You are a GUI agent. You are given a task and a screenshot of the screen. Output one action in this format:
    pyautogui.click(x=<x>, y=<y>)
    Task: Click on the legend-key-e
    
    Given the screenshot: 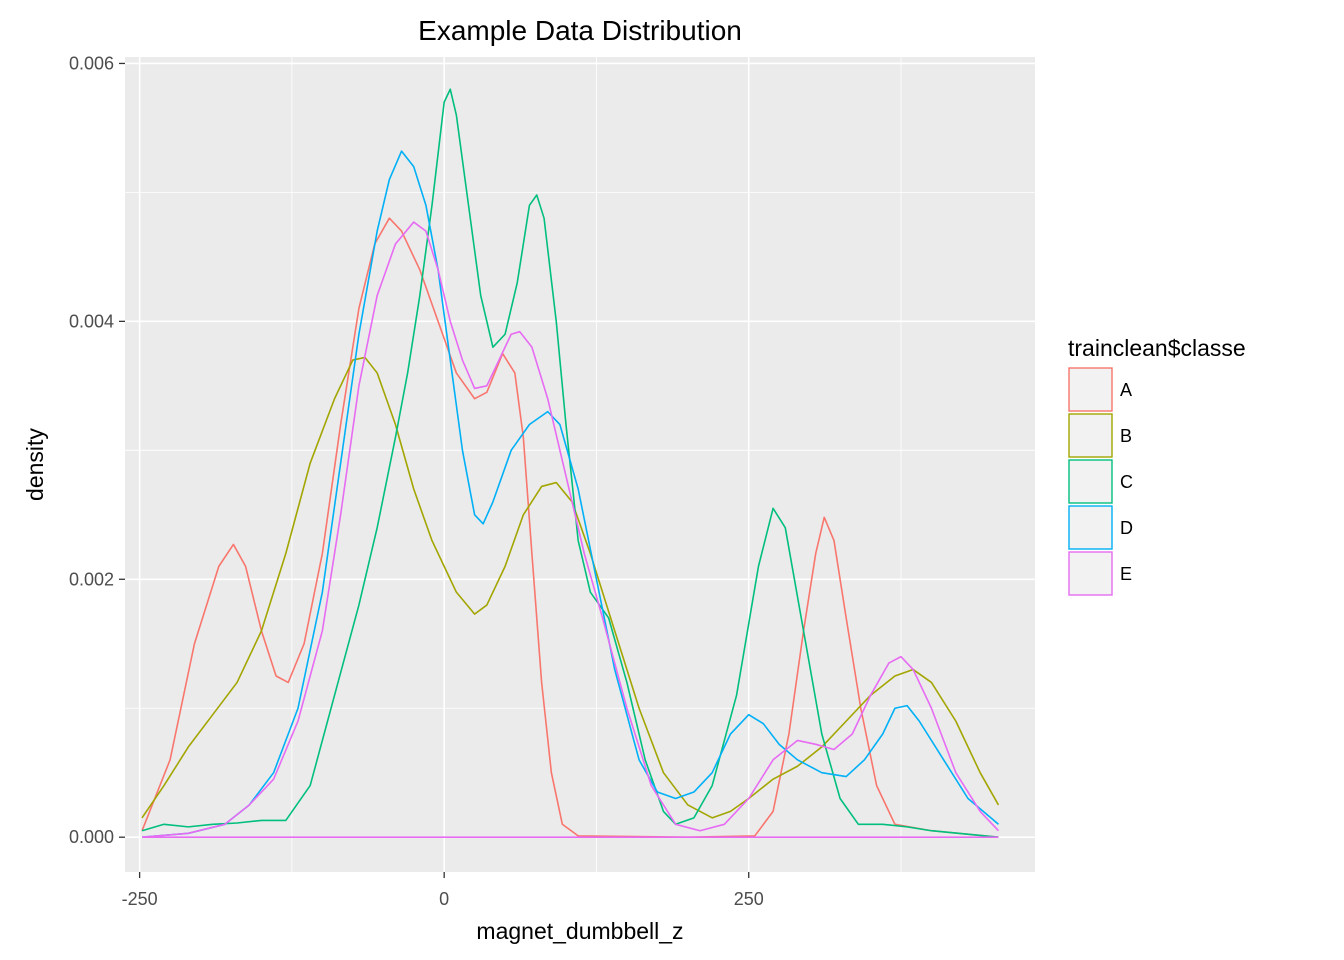 What is the action you would take?
    pyautogui.click(x=1090, y=573)
    